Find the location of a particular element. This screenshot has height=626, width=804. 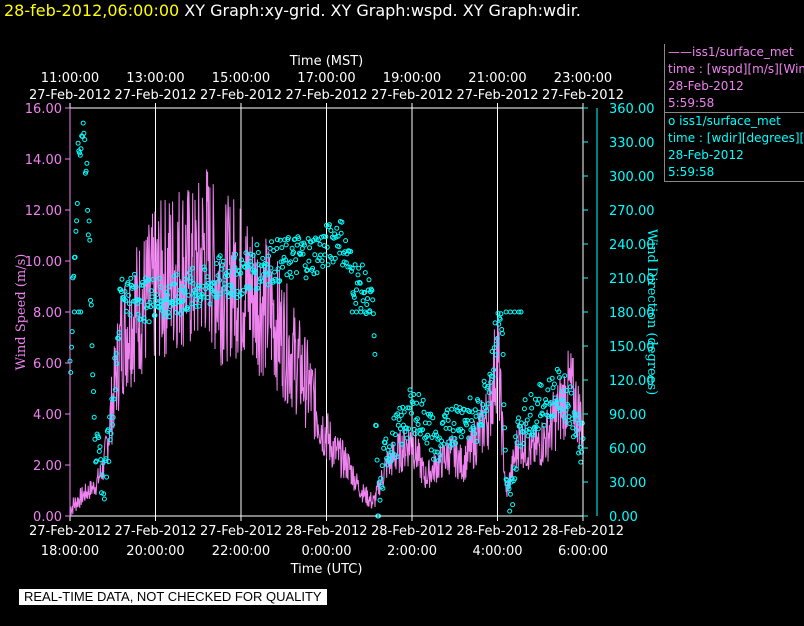

y-right-tick-label: 270.00 is located at coordinates (632, 211).